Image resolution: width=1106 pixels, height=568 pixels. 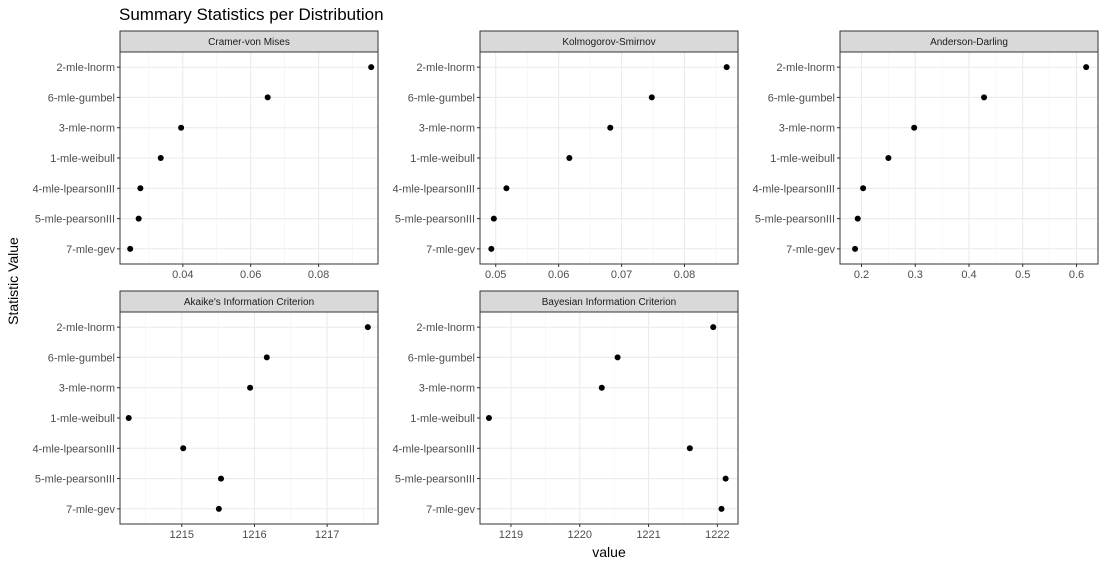 What do you see at coordinates (251, 14) in the screenshot?
I see `chart-title: Summary Statistics per Distribution` at bounding box center [251, 14].